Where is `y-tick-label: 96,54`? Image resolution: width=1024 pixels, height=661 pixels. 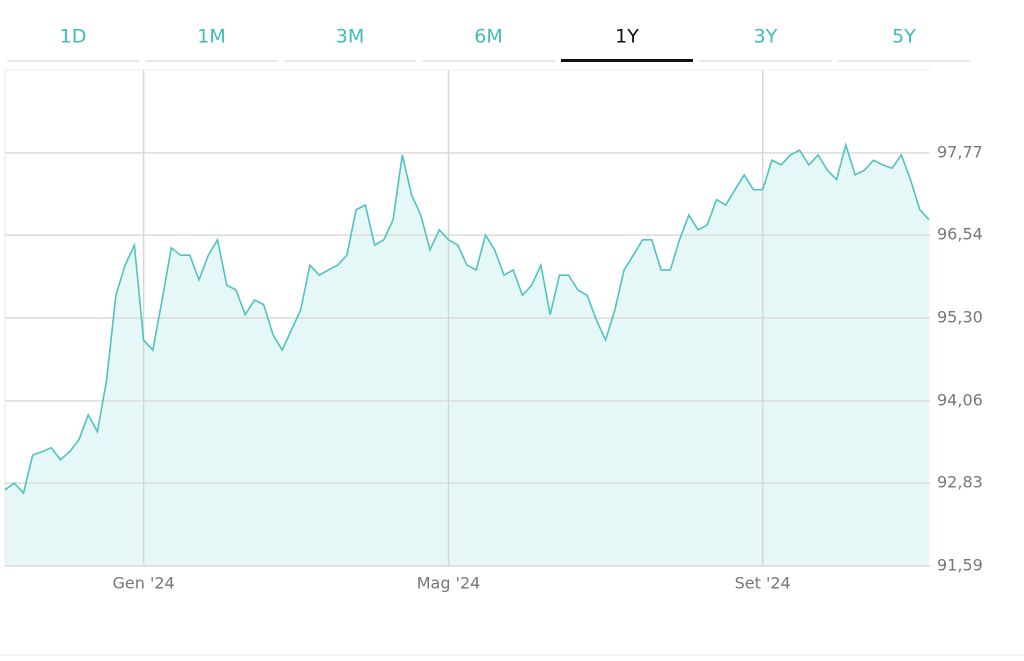 y-tick-label: 96,54 is located at coordinates (960, 234).